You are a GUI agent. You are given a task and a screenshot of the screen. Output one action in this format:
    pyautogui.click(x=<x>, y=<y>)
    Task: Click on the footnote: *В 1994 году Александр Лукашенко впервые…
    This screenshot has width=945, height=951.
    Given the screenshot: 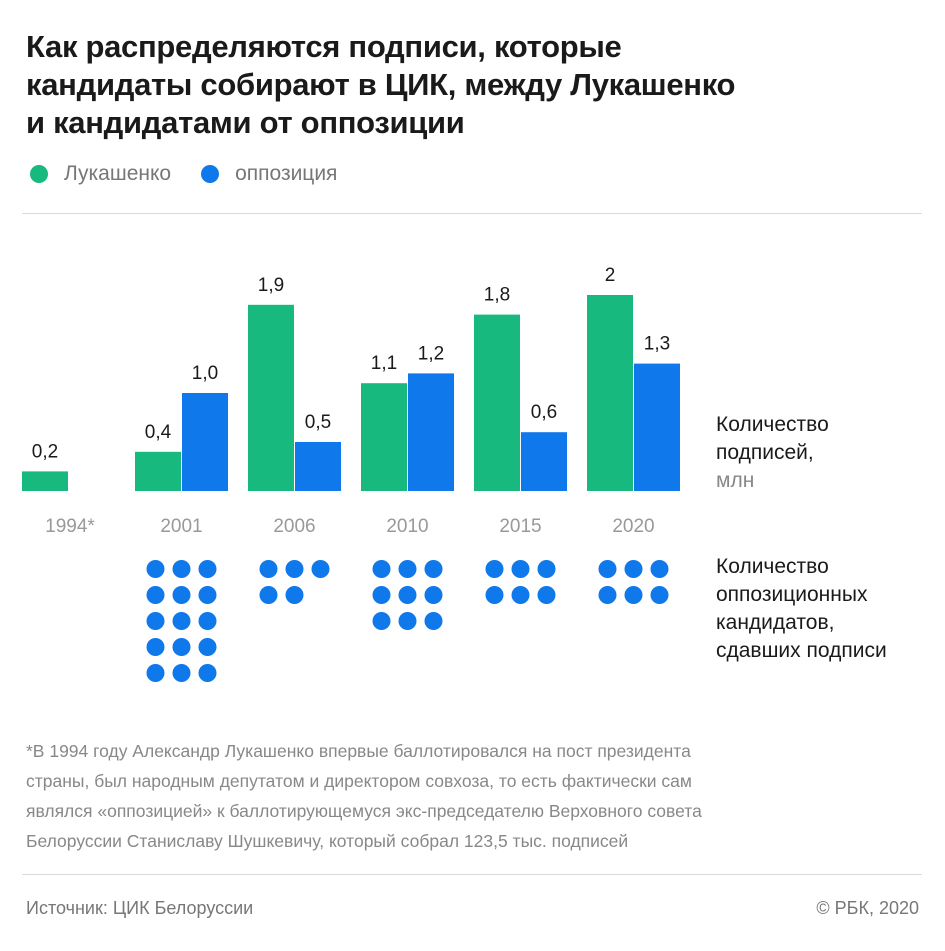 What is the action you would take?
    pyautogui.click(x=466, y=796)
    